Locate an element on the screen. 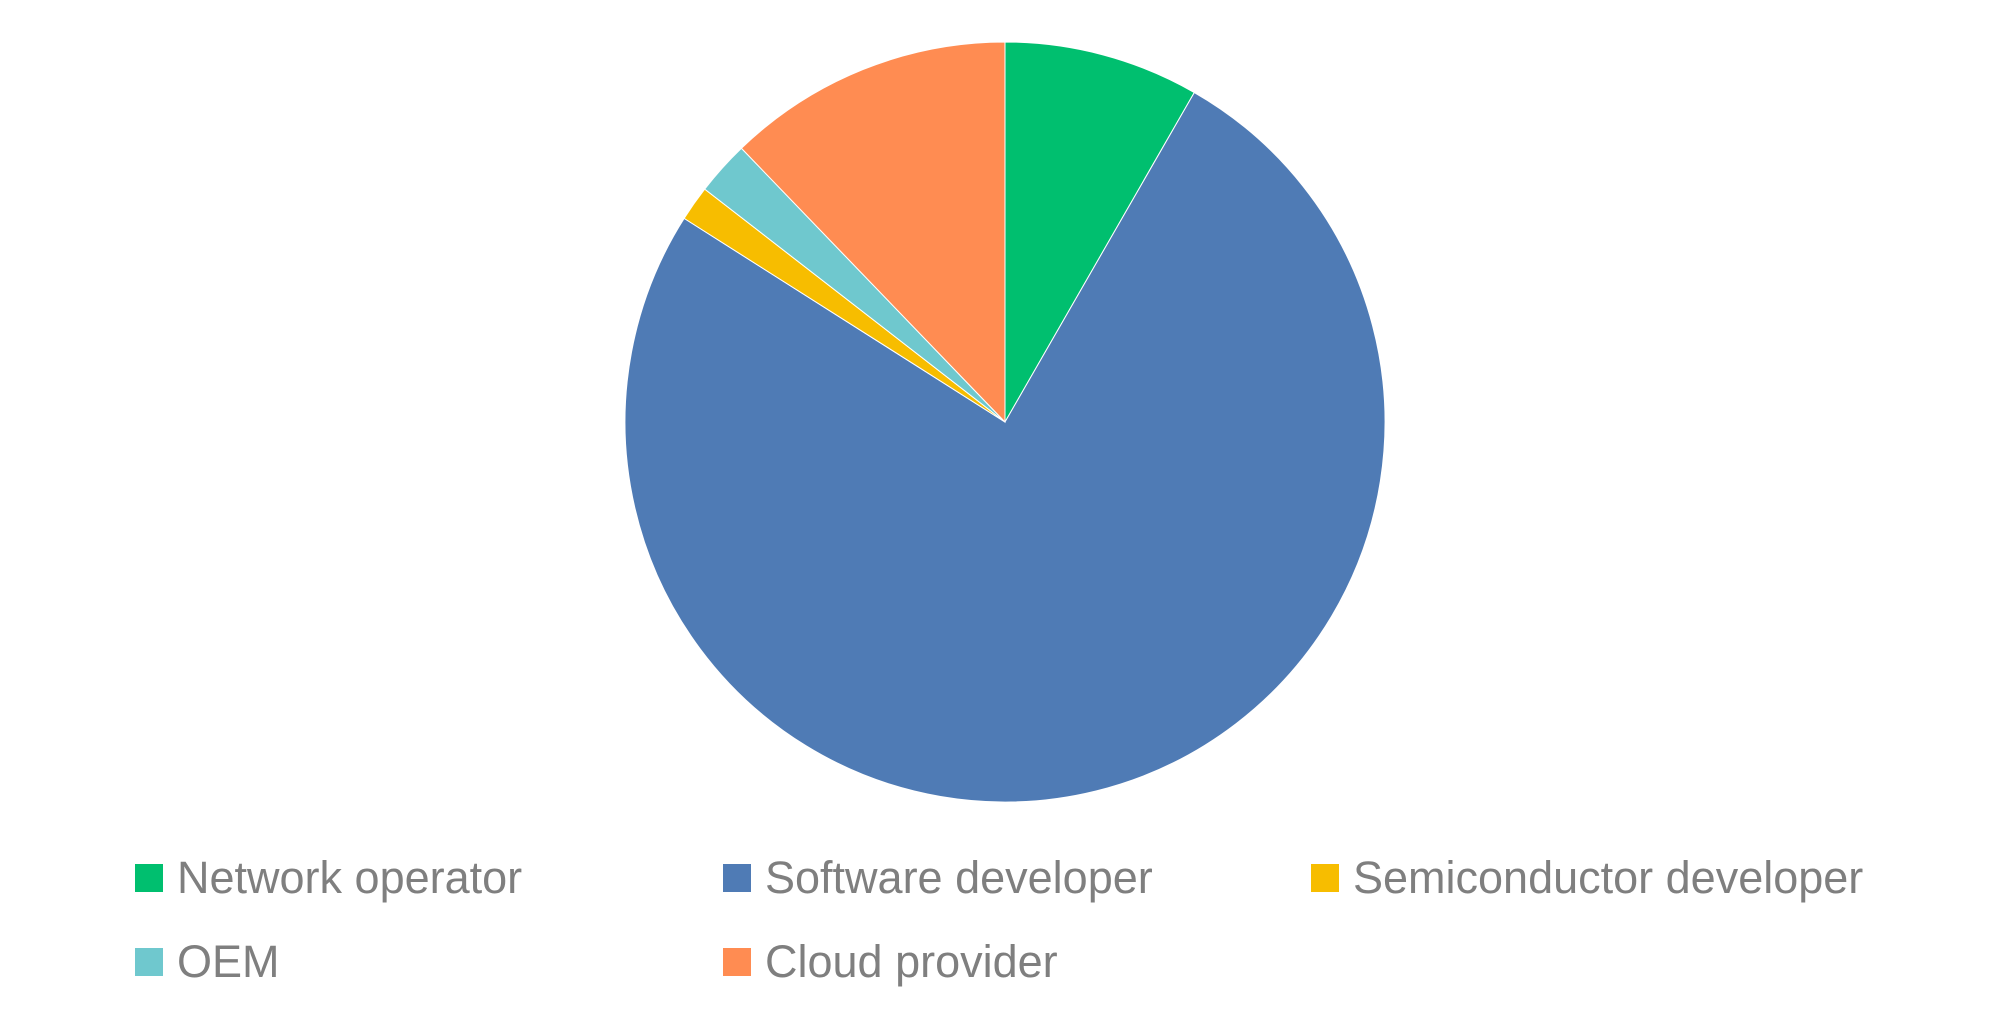  legend-swatch-software-developer is located at coordinates (737, 878).